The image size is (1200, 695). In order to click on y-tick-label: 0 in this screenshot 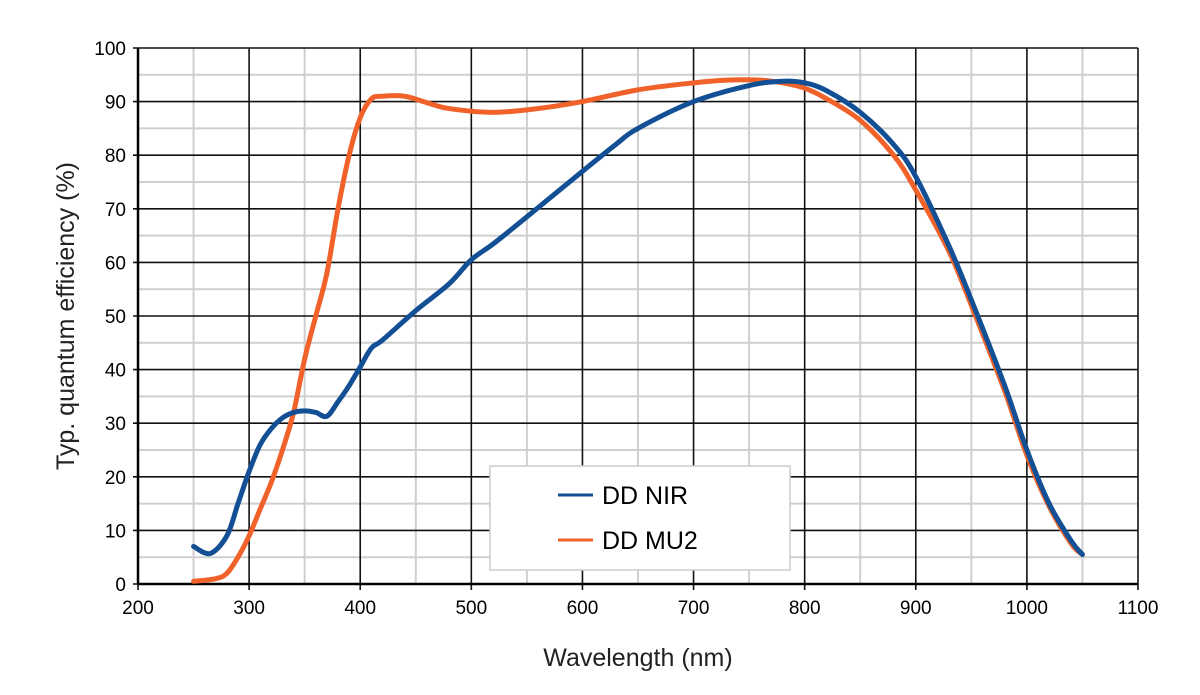, I will do `click(120, 585)`.